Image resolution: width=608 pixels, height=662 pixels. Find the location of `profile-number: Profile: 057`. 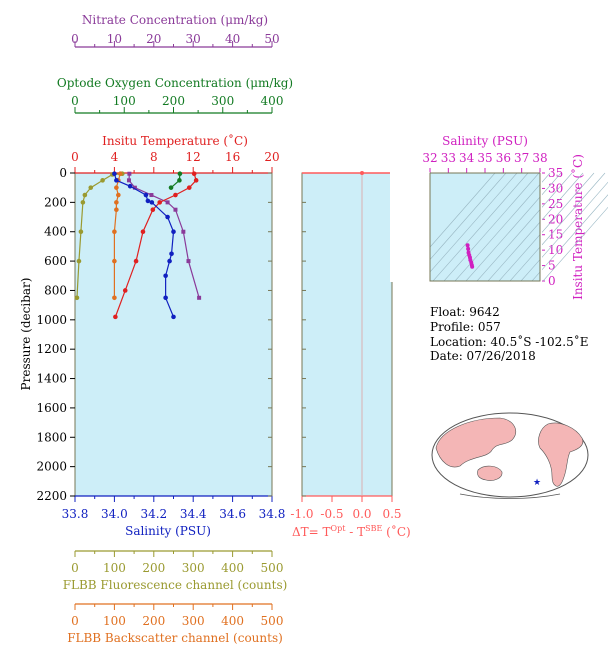

profile-number: Profile: 057 is located at coordinates (465, 327).